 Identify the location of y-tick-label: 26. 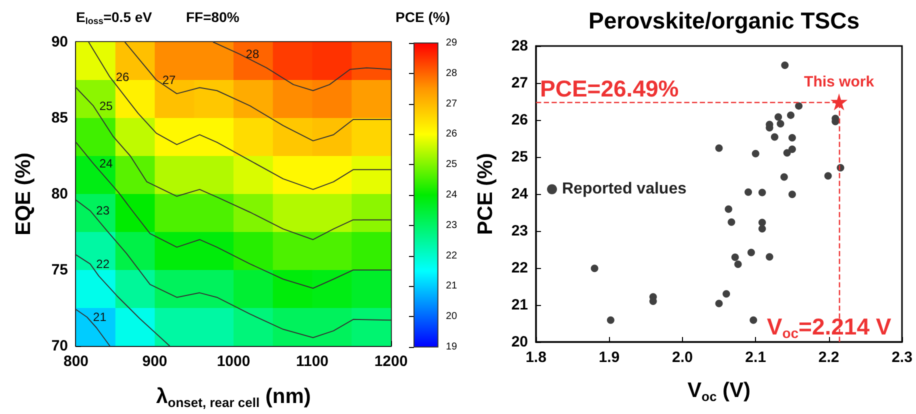
(519, 120).